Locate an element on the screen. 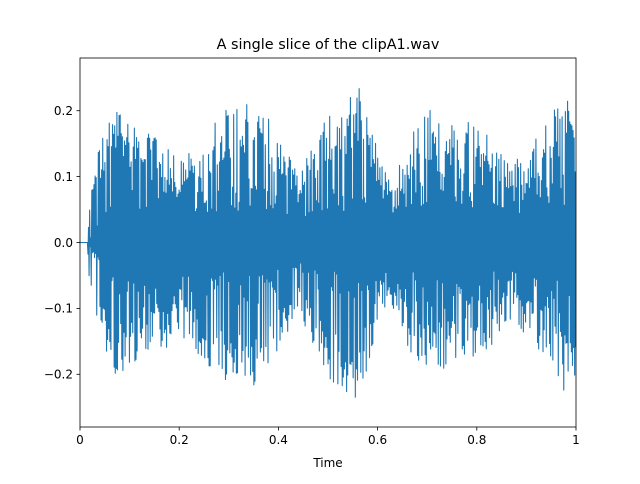  y-tick-label: −0.1 is located at coordinates (58, 309).